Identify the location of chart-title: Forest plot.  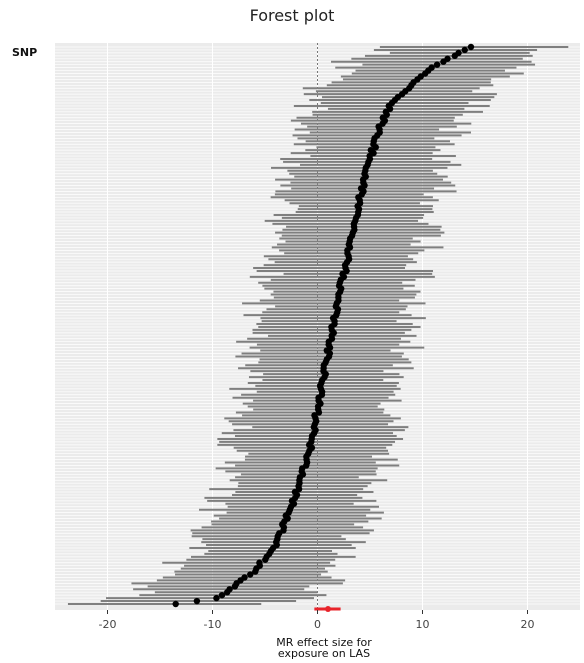
(292, 15).